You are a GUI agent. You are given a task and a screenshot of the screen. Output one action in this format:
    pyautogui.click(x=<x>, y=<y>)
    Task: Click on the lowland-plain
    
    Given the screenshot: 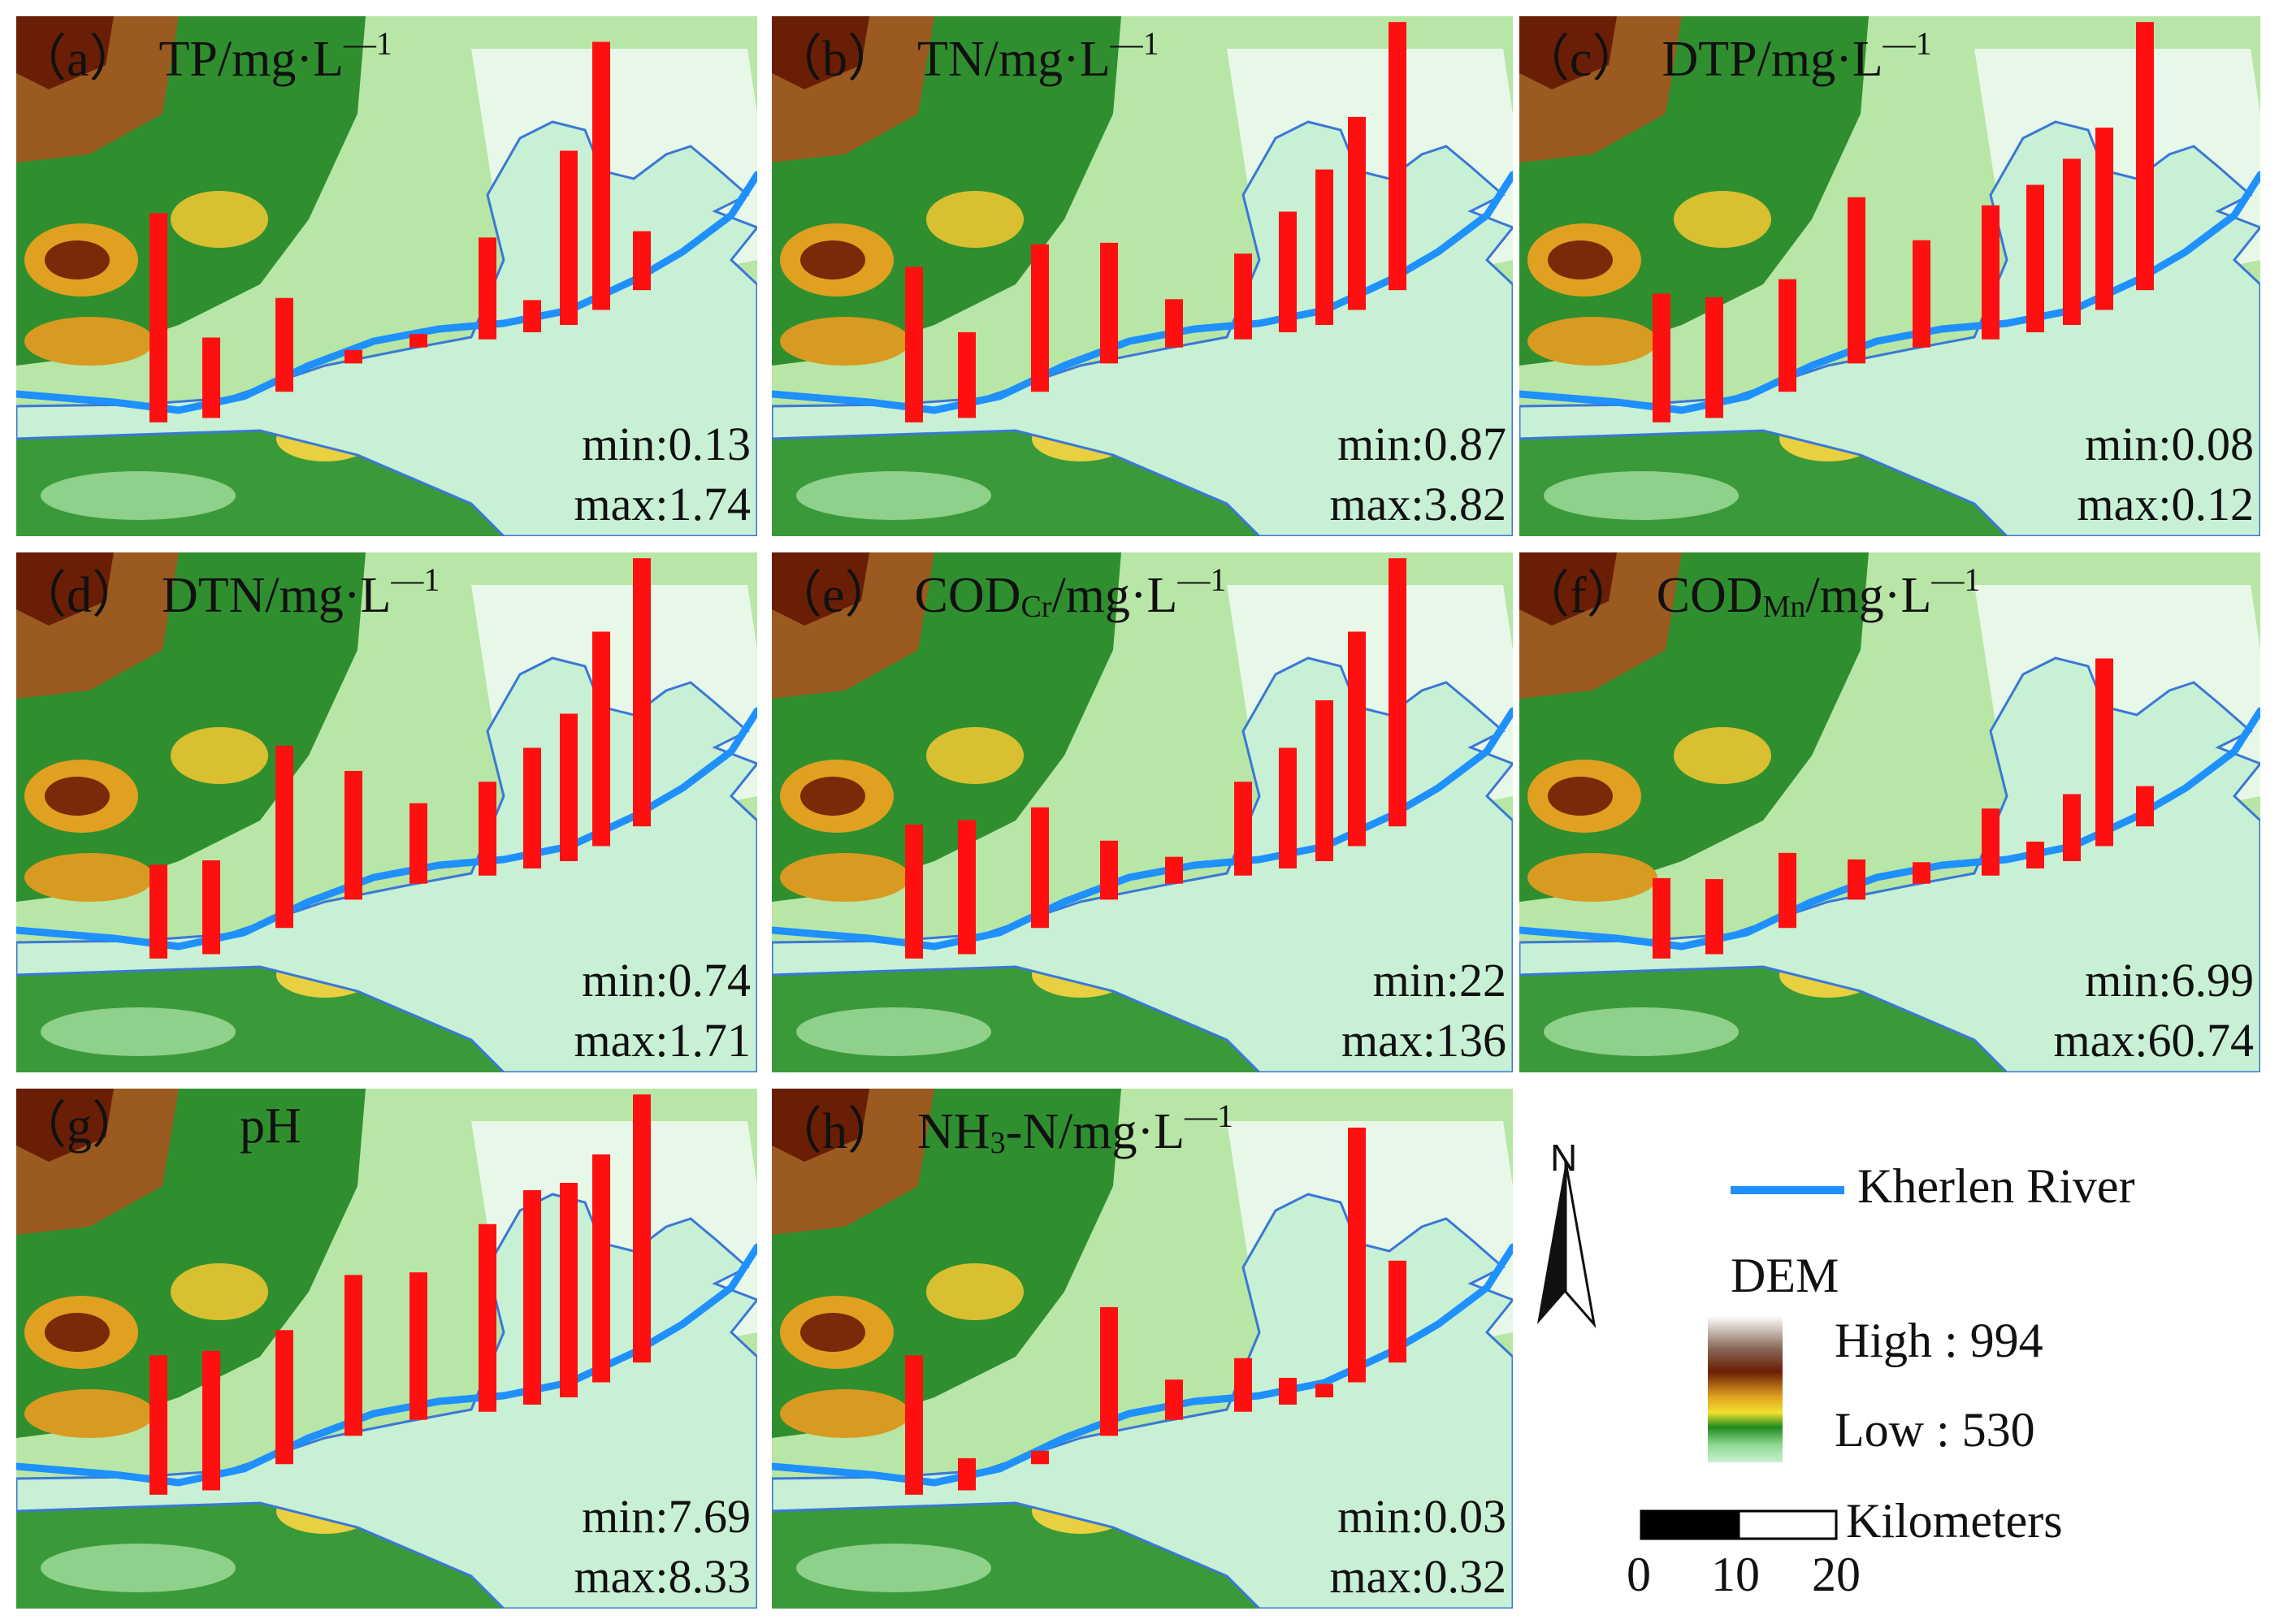 What is the action you would take?
    pyautogui.click(x=1889, y=864)
    